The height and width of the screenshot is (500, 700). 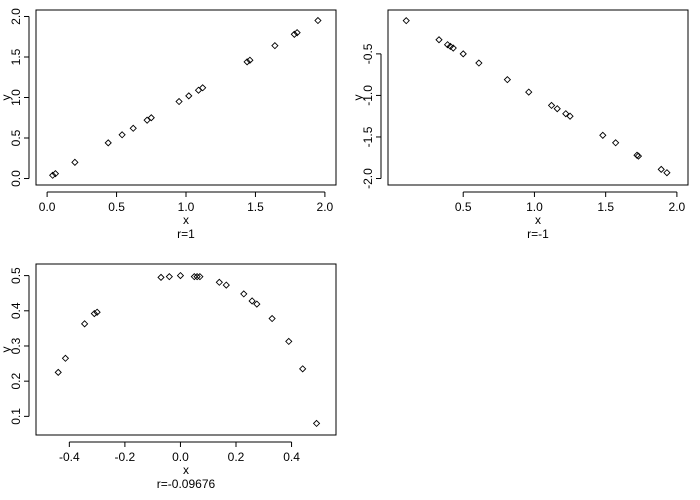 I want to click on plot-frame, so click(x=186, y=349).